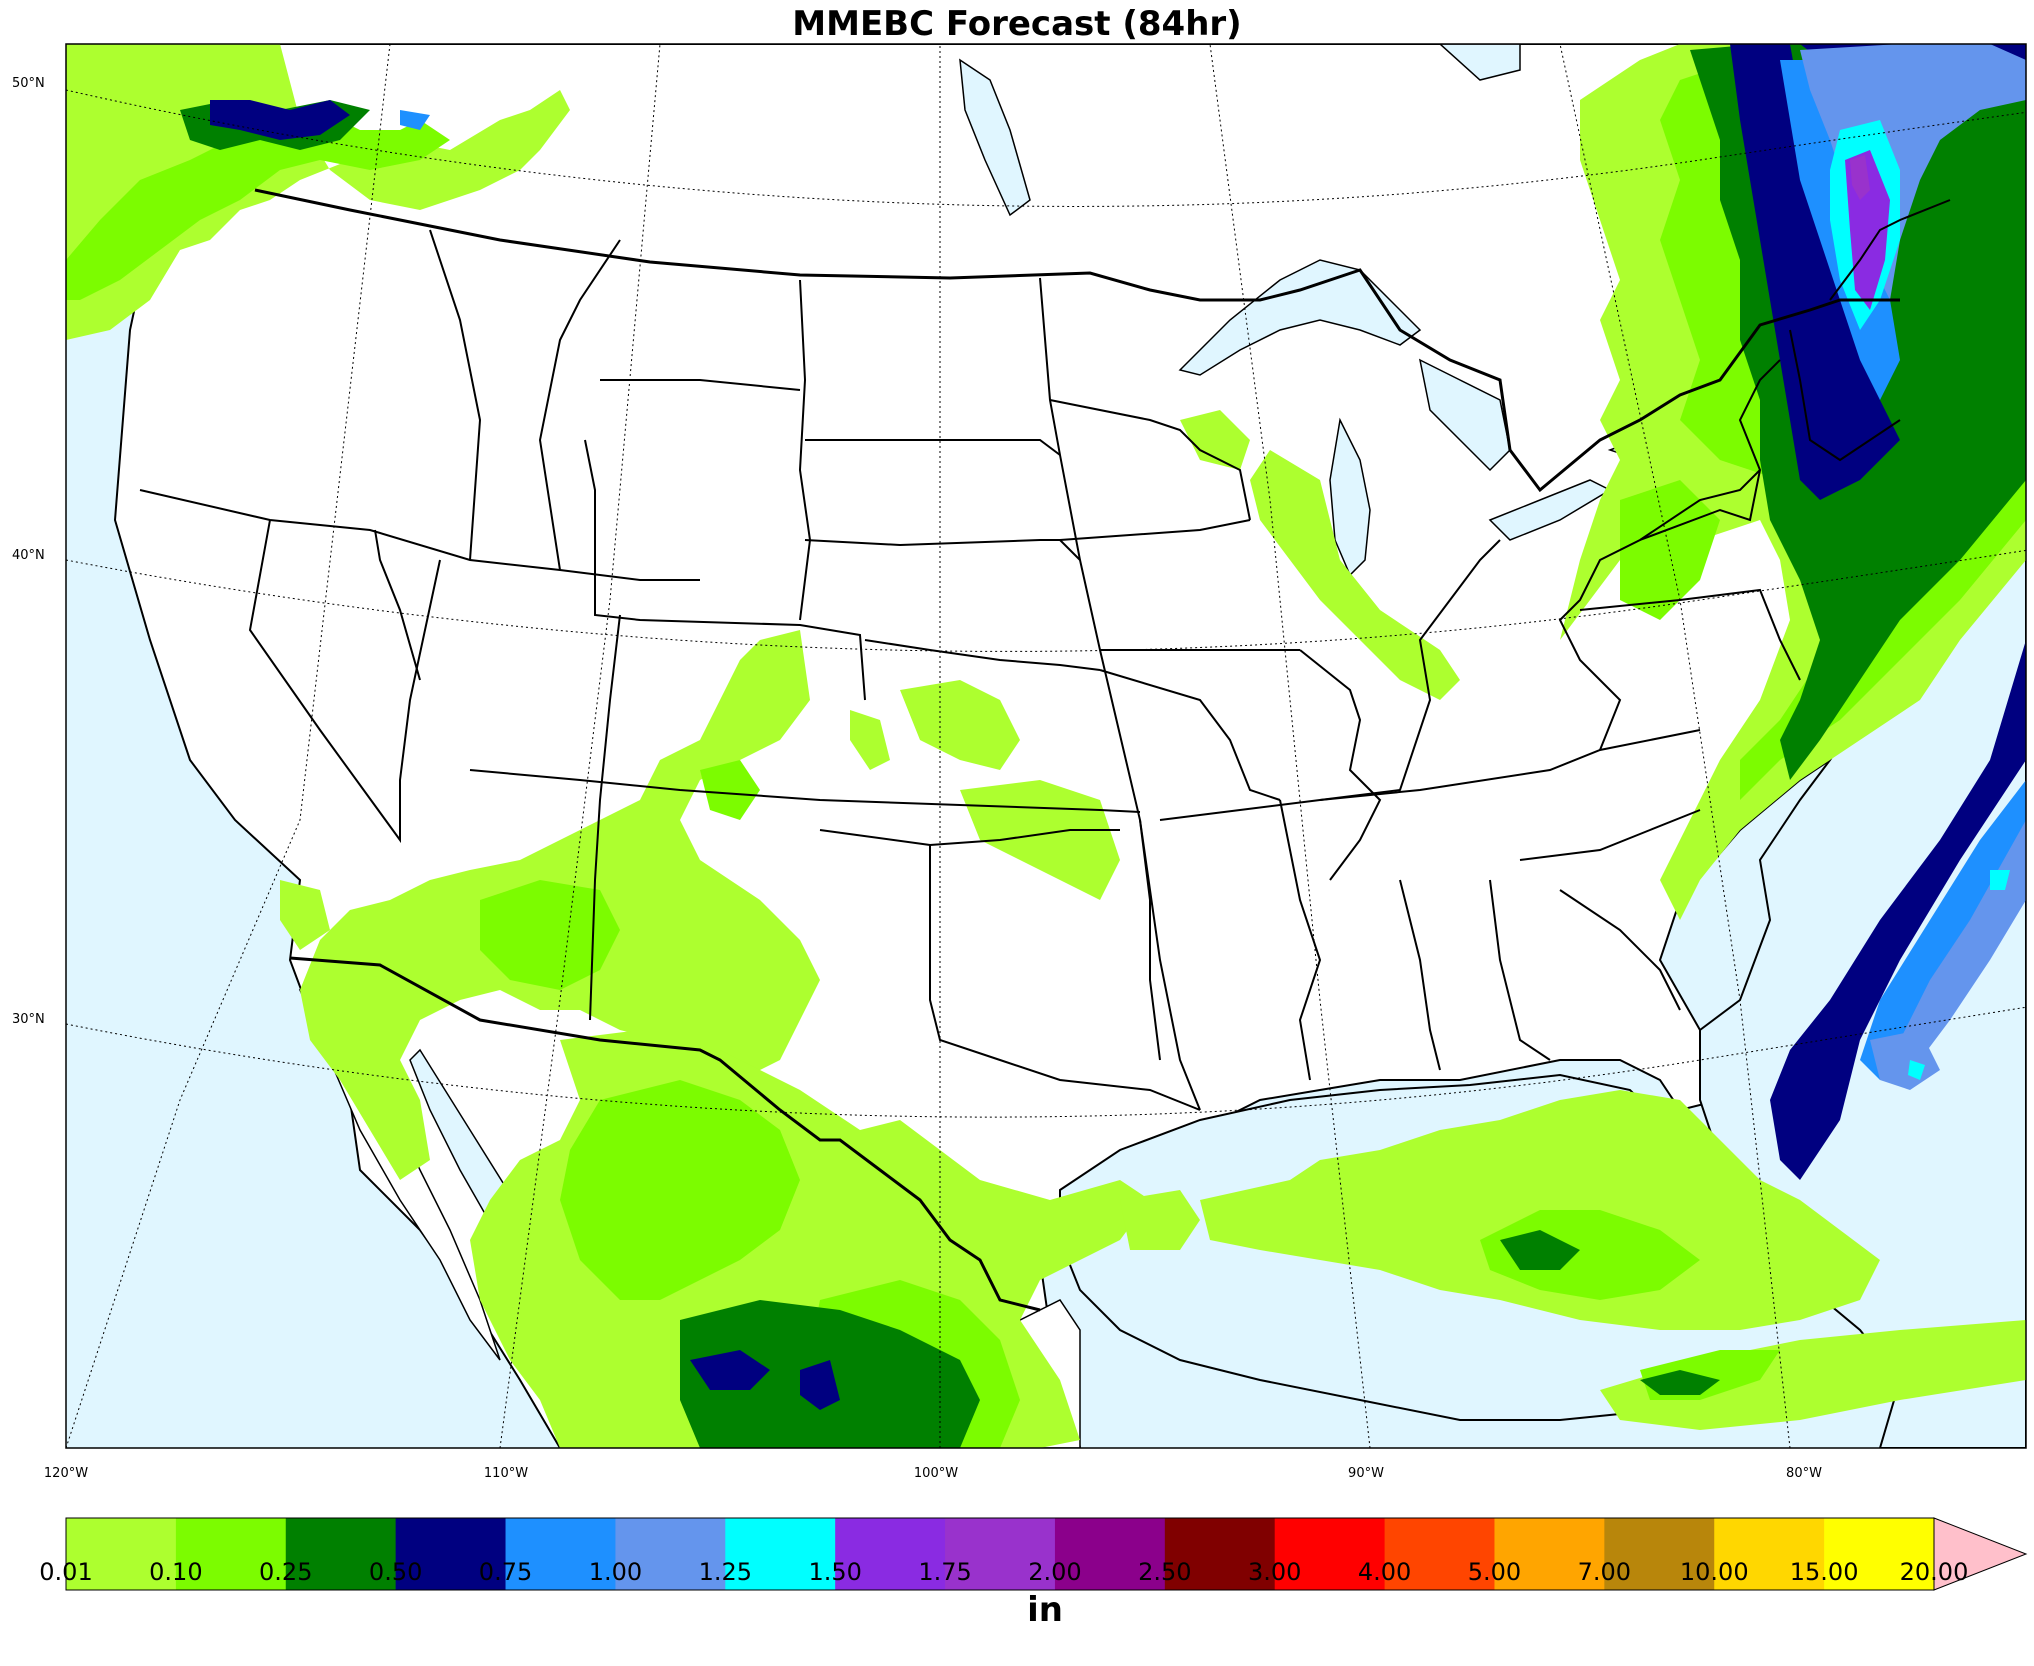 The image size is (2034, 1666). I want to click on lake-huron, so click(1464, 415).